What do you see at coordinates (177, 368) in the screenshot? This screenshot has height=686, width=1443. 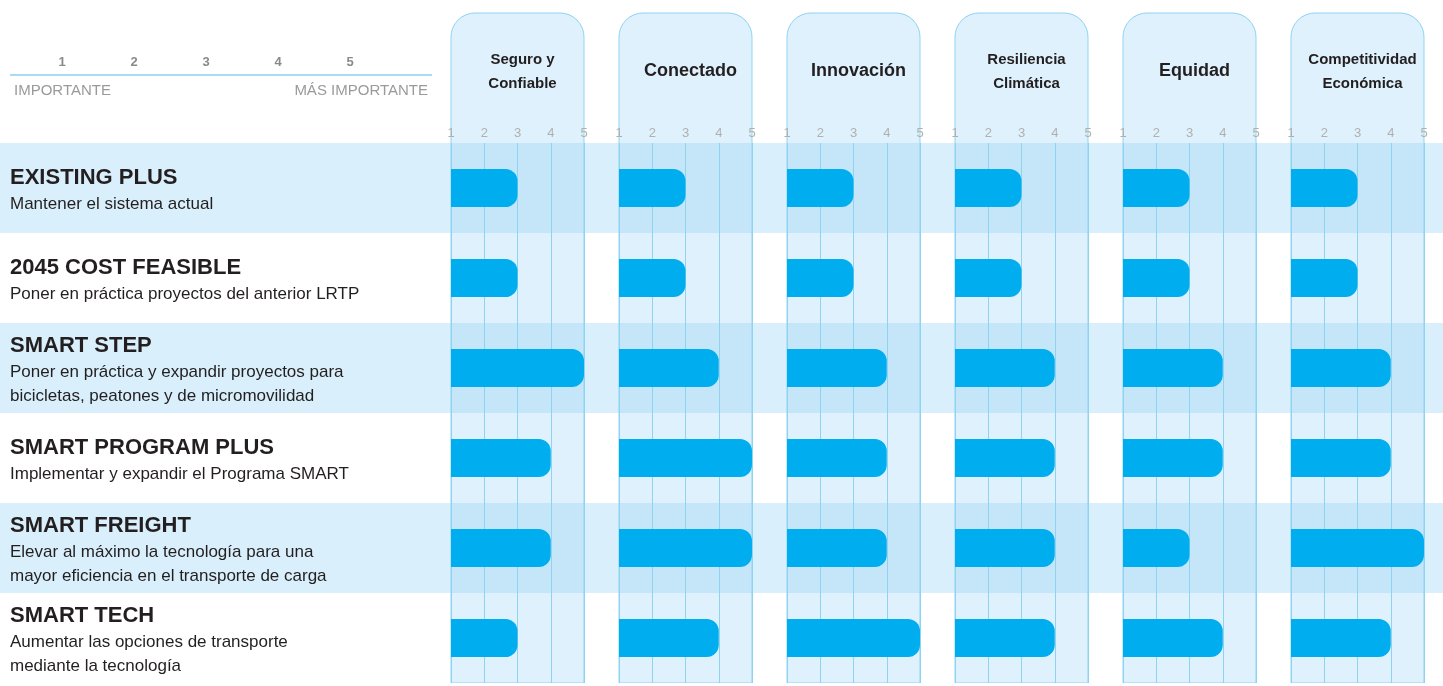 I see `y-tick-label: SMART STEP Poner en práctica y expandir proyectos para bicicletas, peatones y de micromovilidad` at bounding box center [177, 368].